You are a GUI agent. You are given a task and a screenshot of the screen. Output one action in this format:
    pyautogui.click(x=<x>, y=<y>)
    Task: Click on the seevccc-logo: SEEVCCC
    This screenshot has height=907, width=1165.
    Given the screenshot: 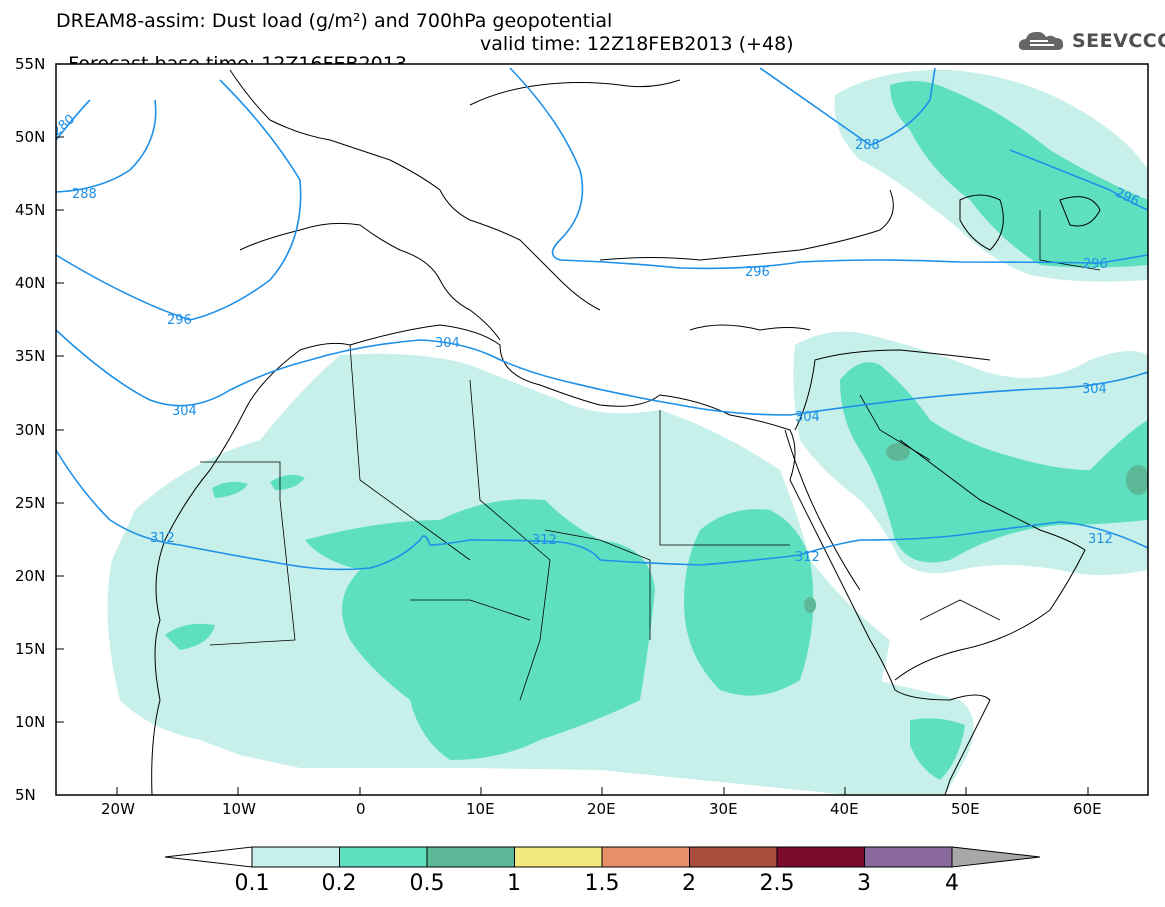 What is the action you would take?
    pyautogui.click(x=1090, y=41)
    